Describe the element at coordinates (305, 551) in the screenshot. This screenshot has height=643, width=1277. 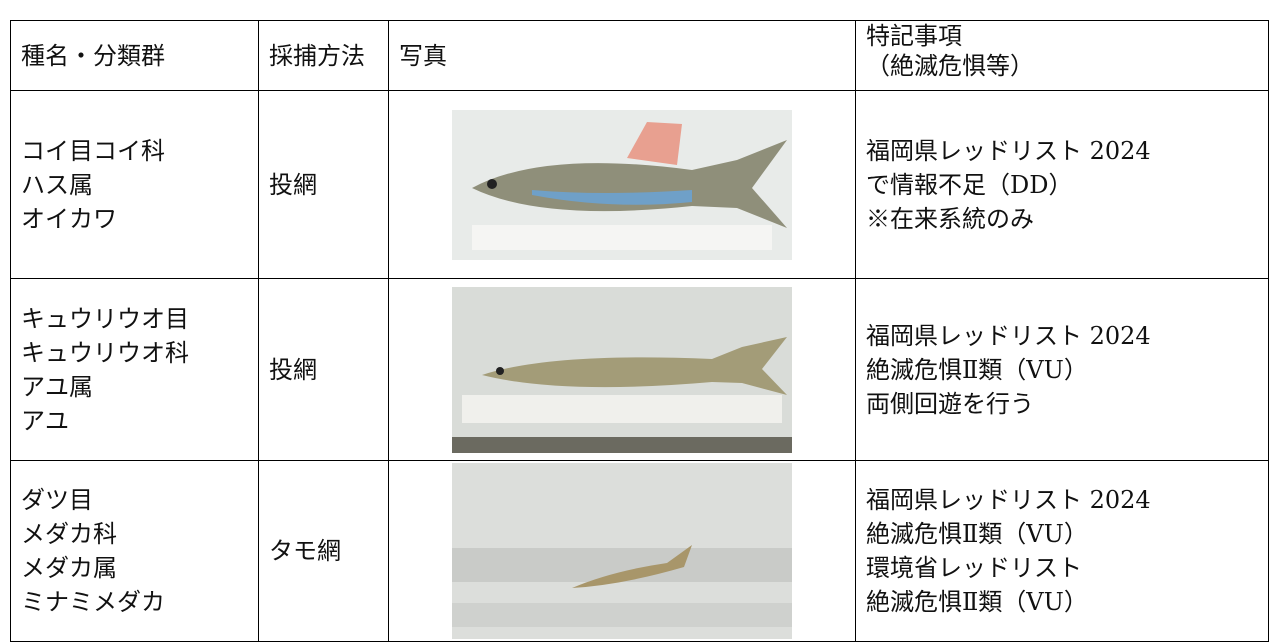
I see `method-text: タモ網` at that location.